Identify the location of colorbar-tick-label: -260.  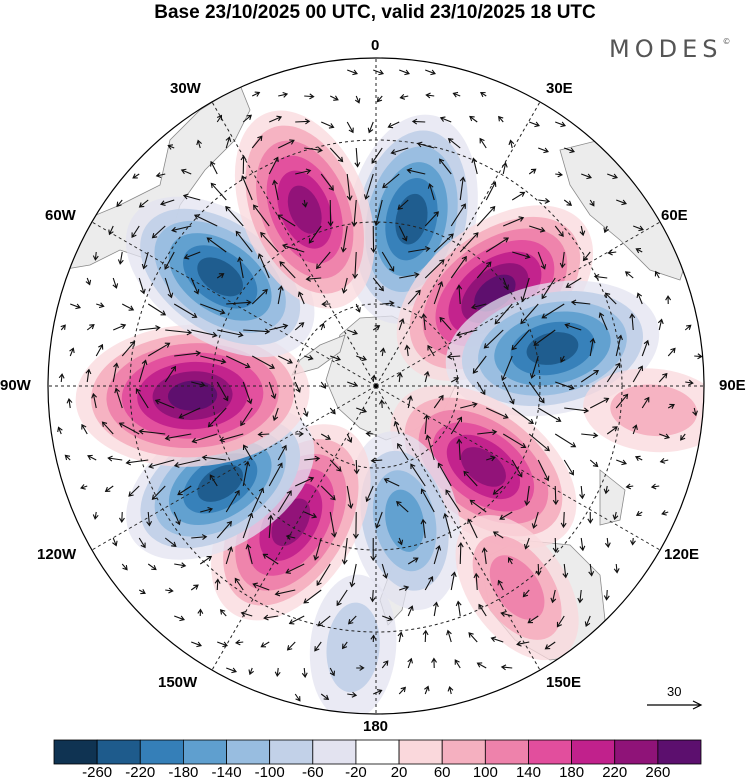
(97, 772).